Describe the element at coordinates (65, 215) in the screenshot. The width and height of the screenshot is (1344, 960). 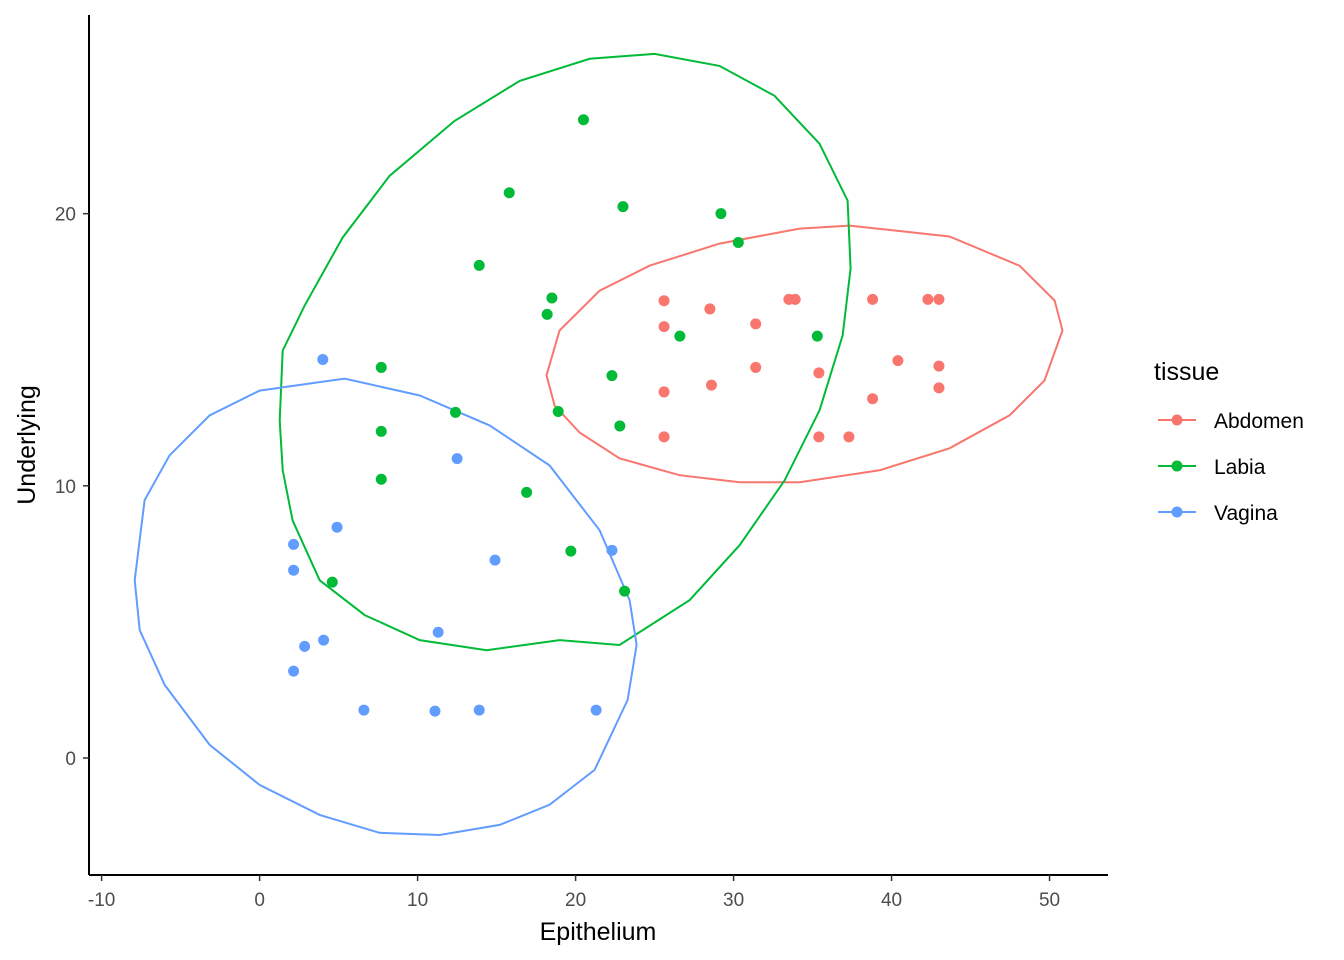
I see `y-tick-label: 20` at that location.